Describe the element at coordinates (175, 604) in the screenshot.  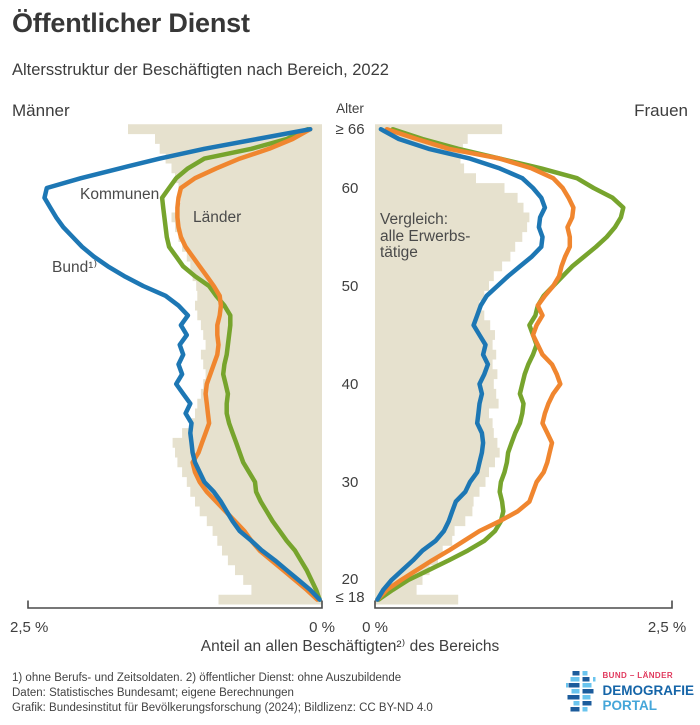
I see `x-axis-left` at that location.